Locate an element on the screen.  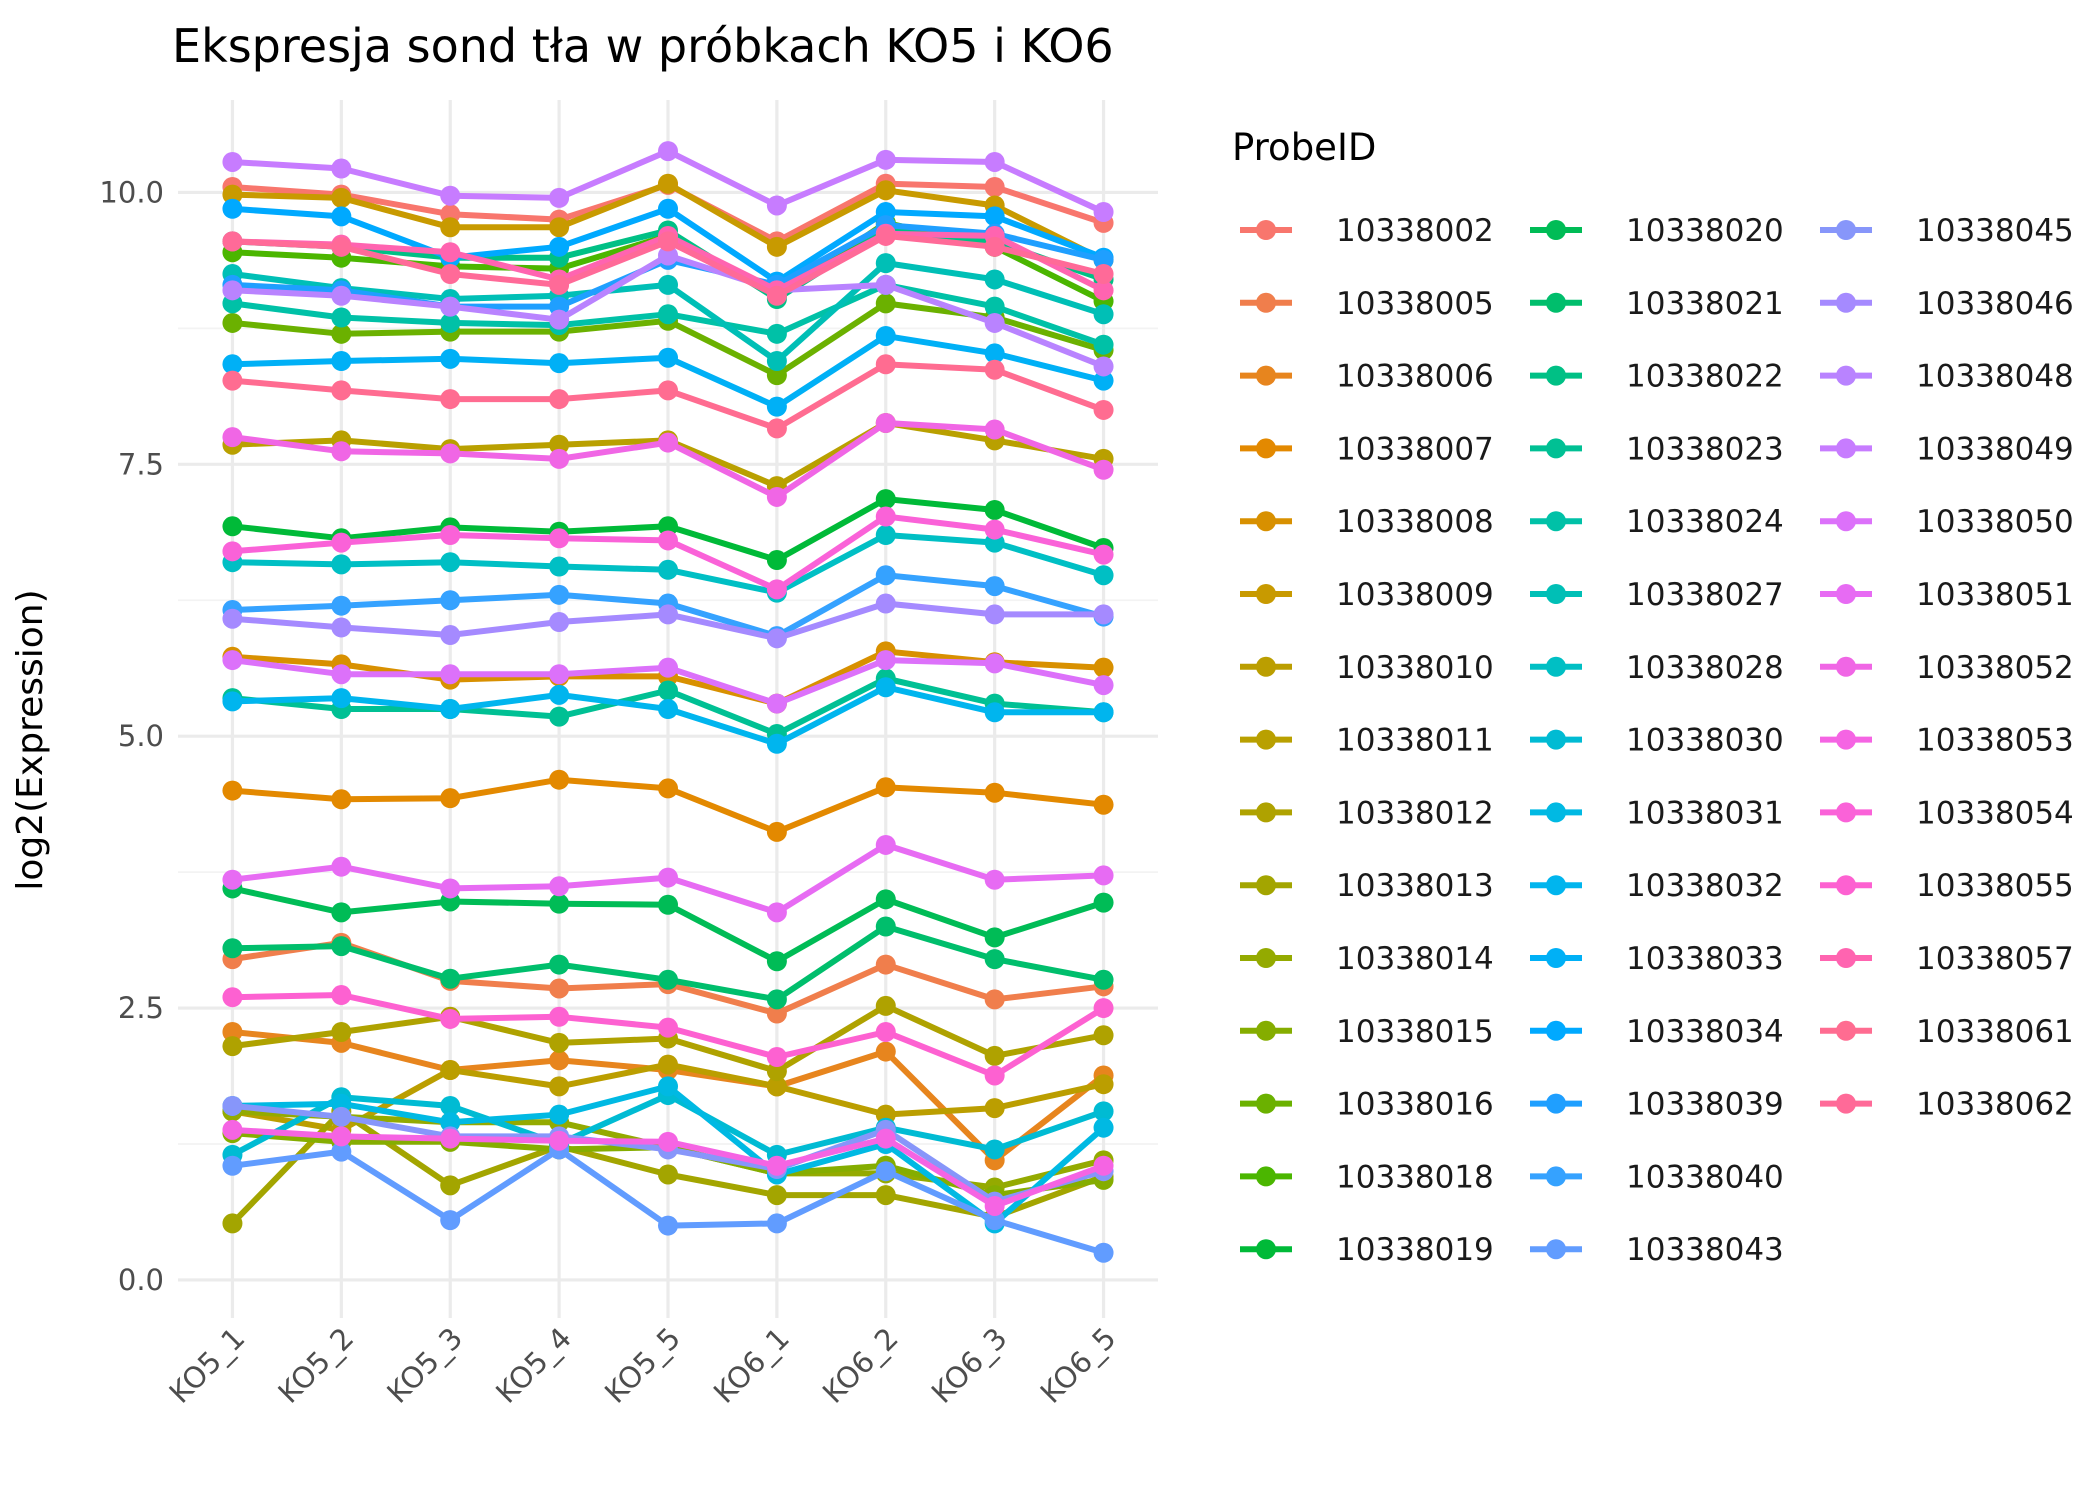
legend-item: 10338053 is located at coordinates (1947, 741).